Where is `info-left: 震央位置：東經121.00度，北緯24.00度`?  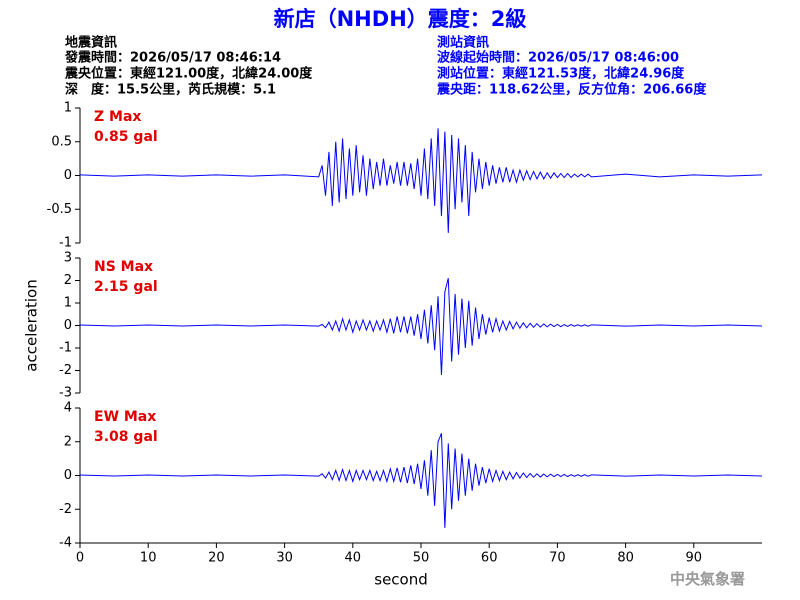 info-left: 震央位置：東經121.00度，北緯24.00度 is located at coordinates (188, 74).